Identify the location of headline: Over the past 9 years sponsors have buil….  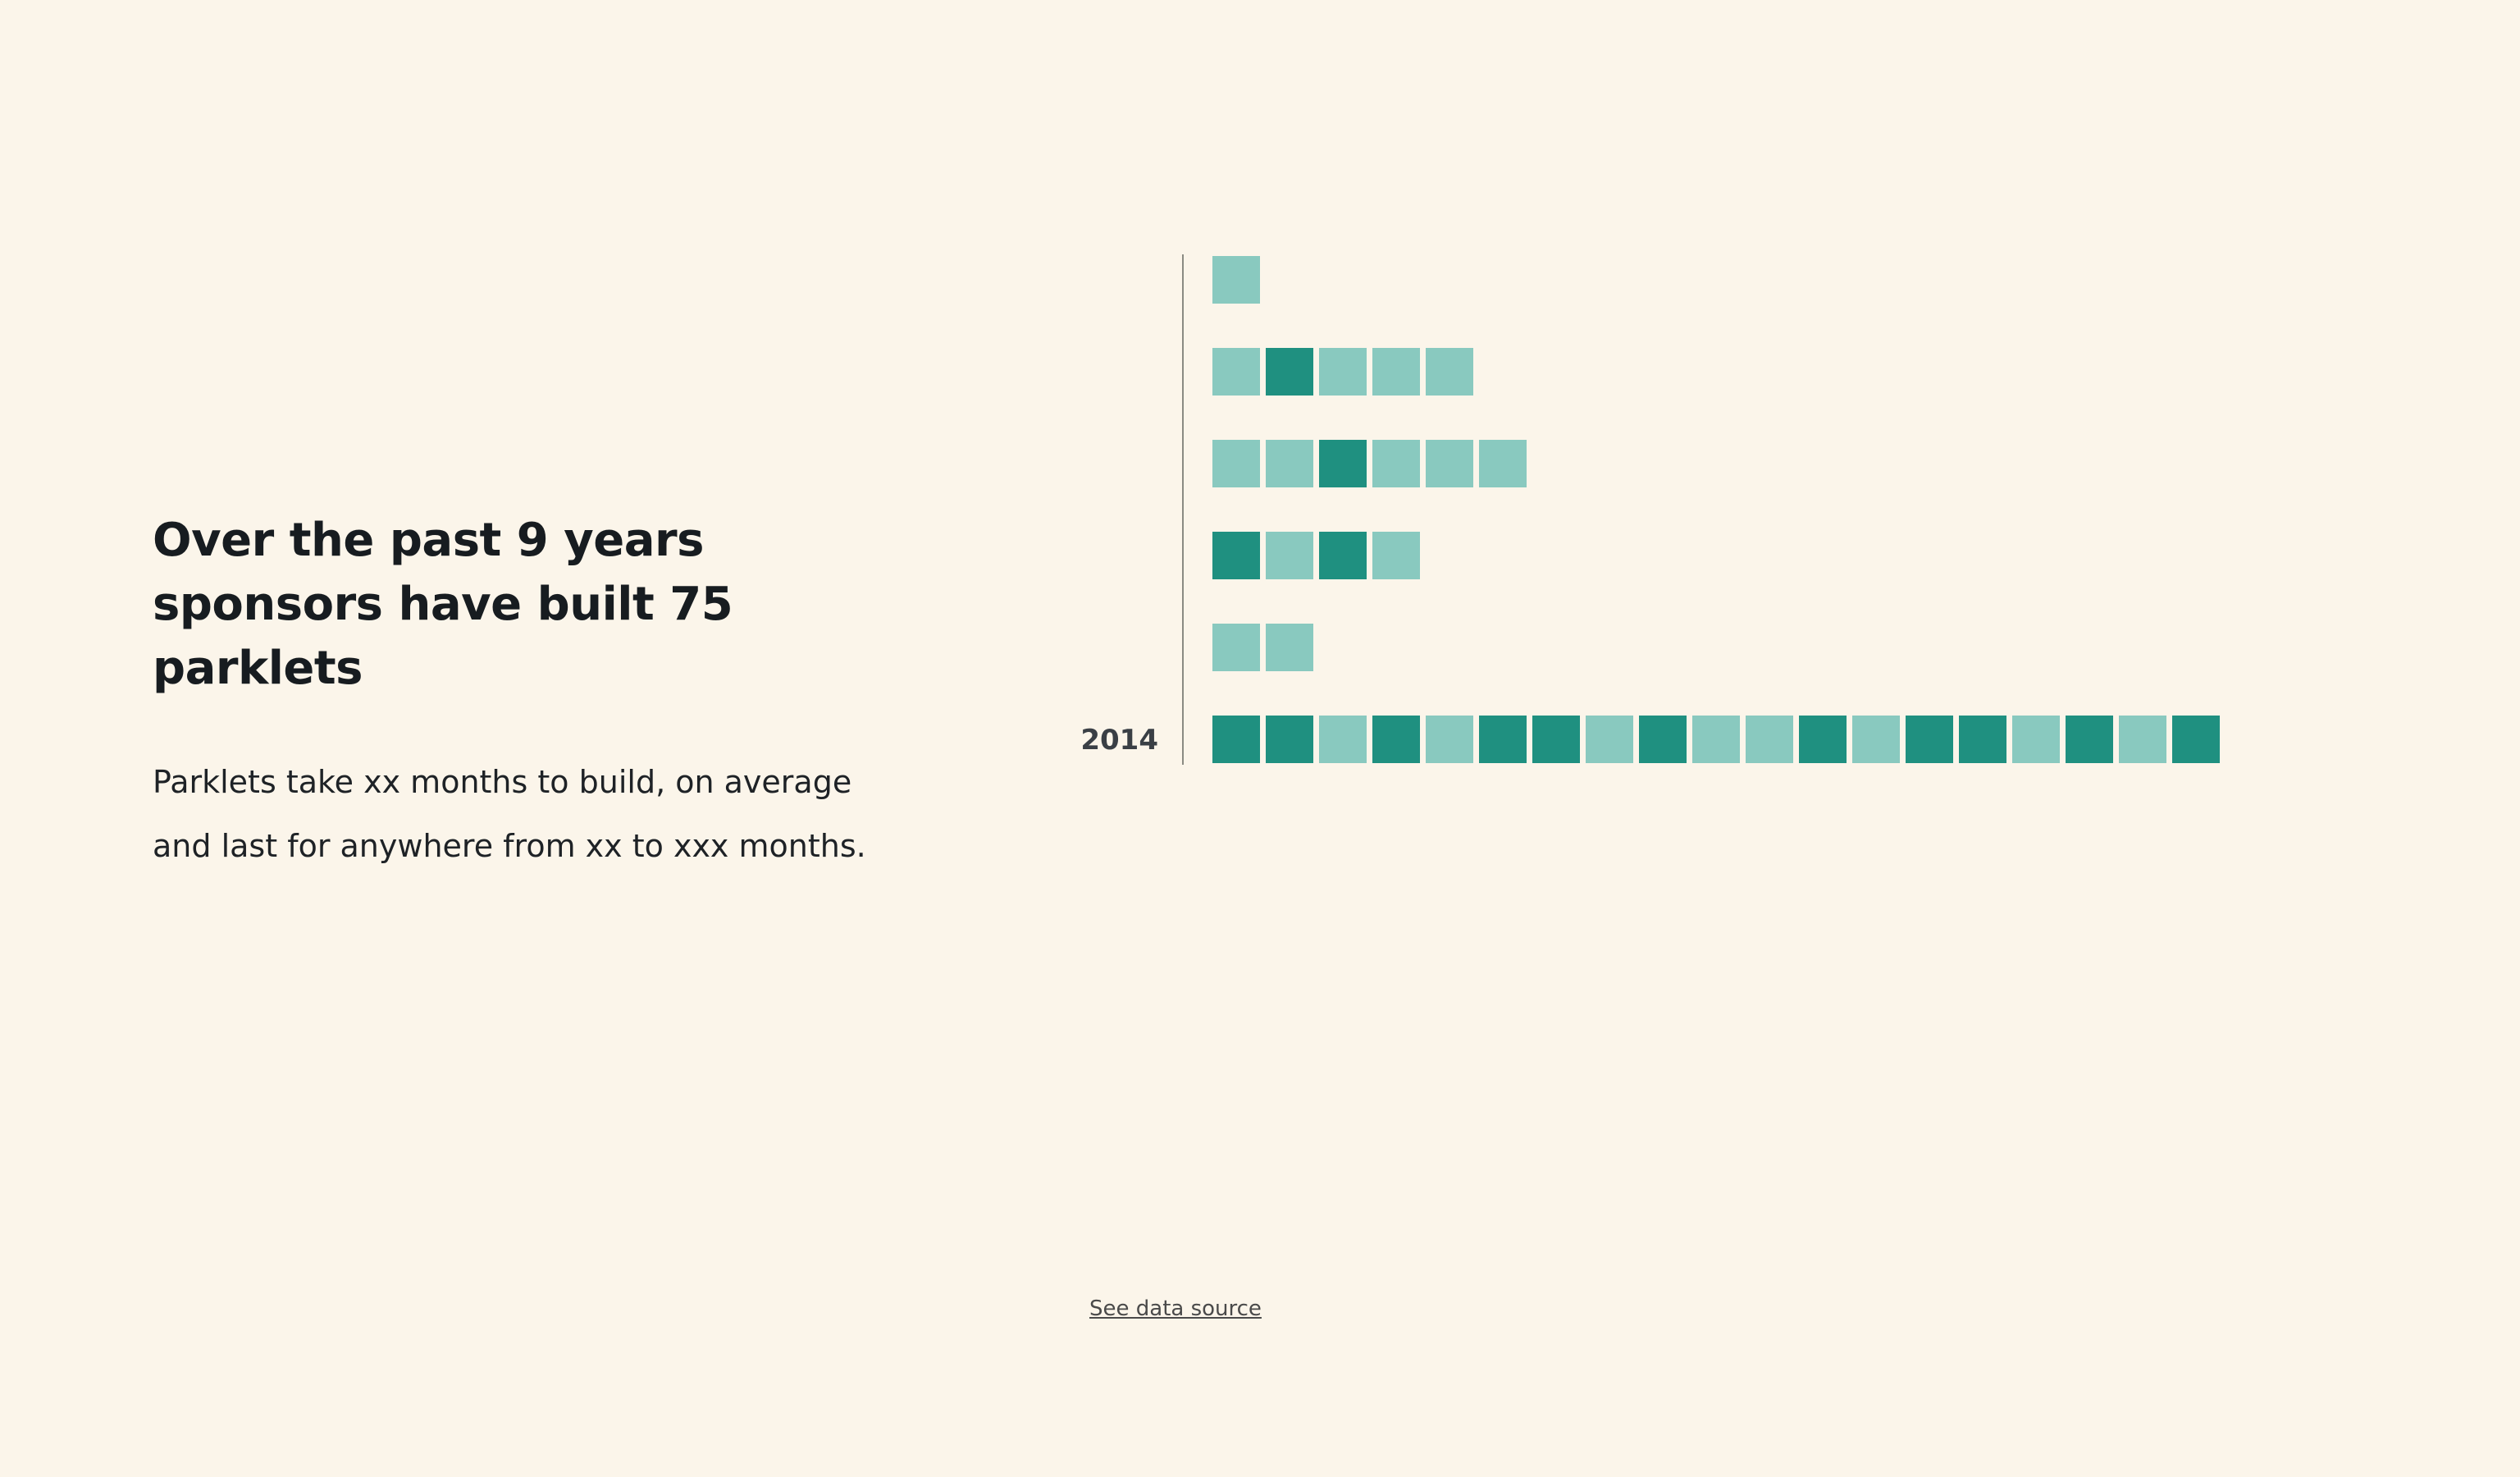
(443, 605).